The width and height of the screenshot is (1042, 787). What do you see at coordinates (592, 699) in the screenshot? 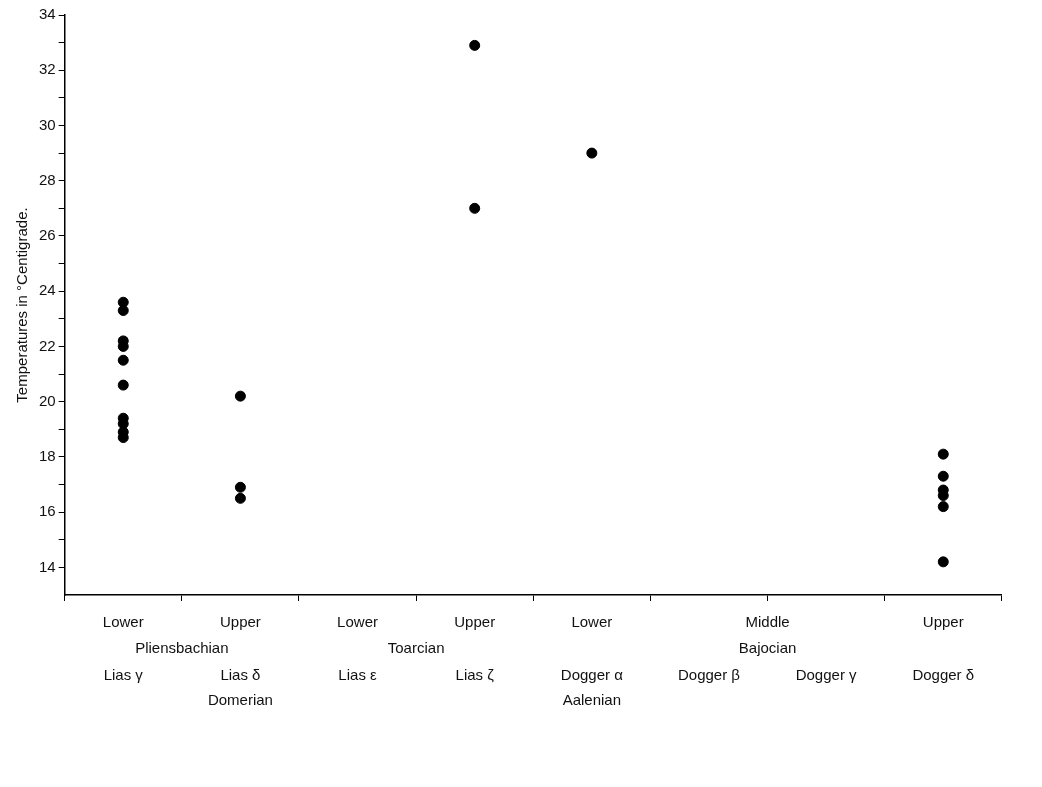
I see `text: Aalenian` at bounding box center [592, 699].